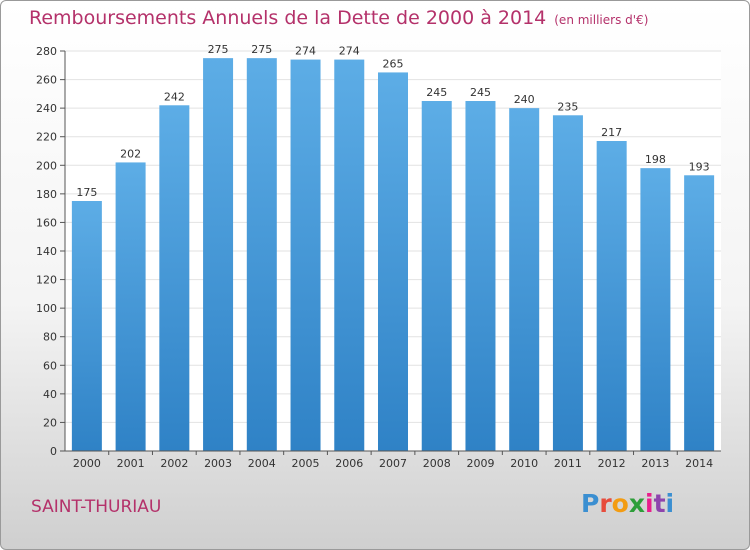 The height and width of the screenshot is (550, 750). Describe the element at coordinates (50, 365) in the screenshot. I see `y-tick-label: 60` at that location.